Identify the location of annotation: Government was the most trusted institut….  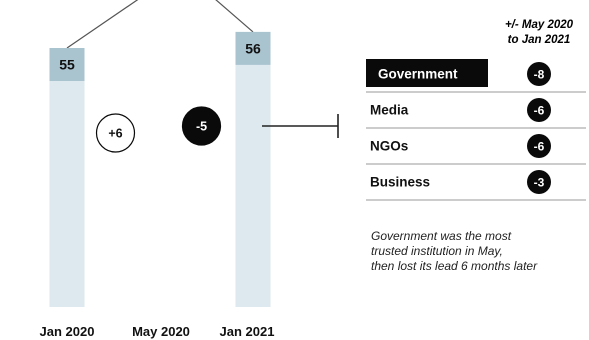
(454, 251).